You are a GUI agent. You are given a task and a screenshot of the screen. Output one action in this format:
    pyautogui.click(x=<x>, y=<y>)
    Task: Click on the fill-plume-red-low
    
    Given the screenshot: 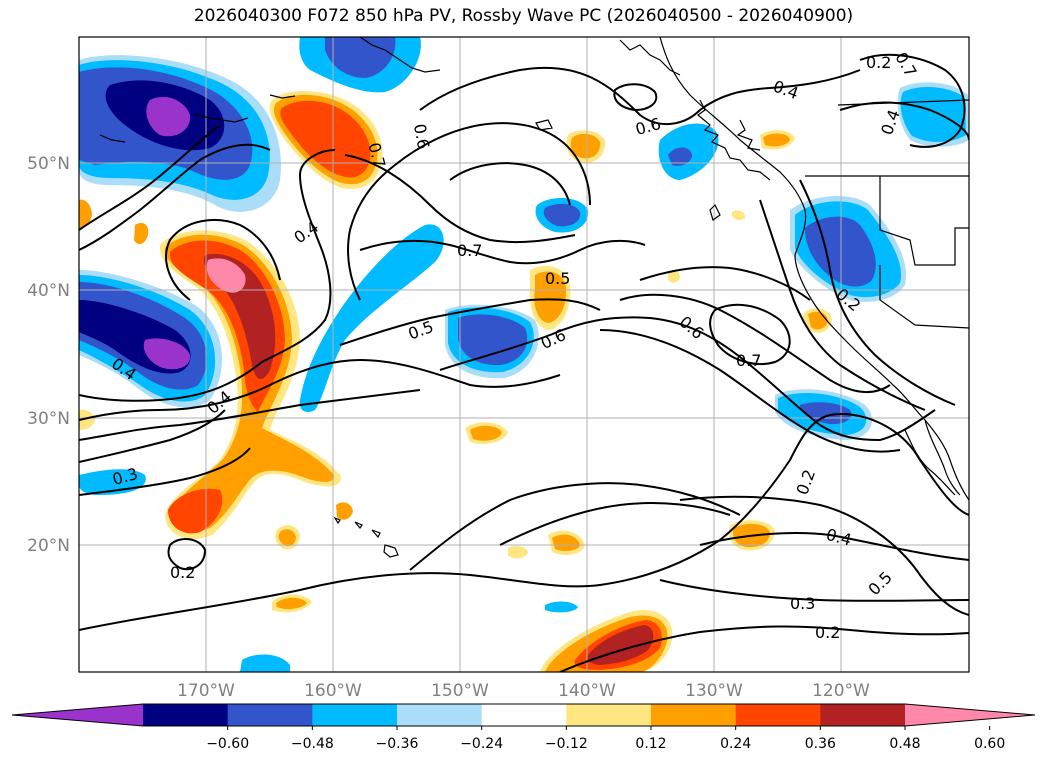 What is the action you would take?
    pyautogui.click(x=195, y=511)
    